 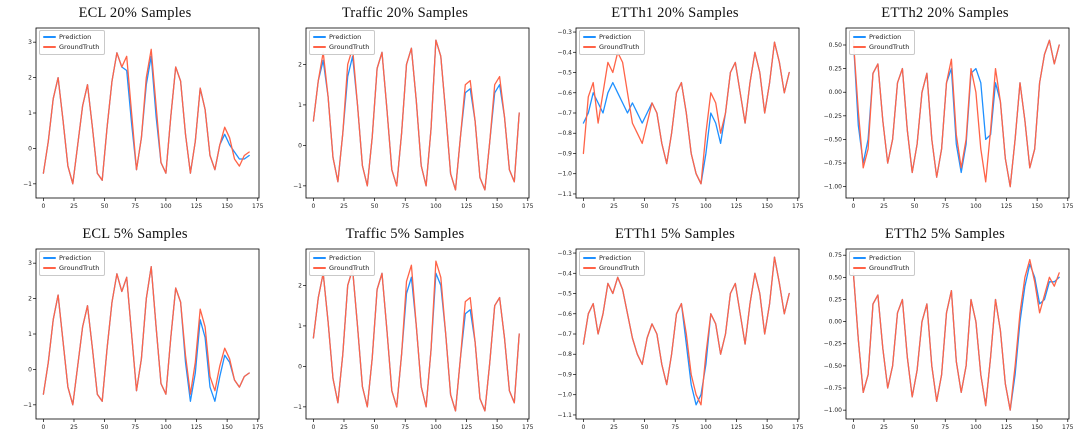 What do you see at coordinates (833, 187) in the screenshot?
I see `y-tick-label: −1.00` at bounding box center [833, 187].